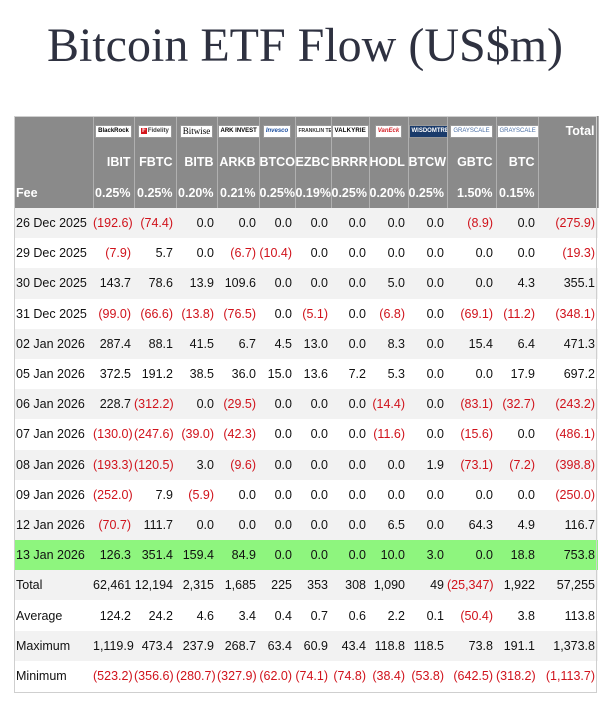 The image size is (610, 705). Describe the element at coordinates (53, 313) in the screenshot. I see `row-date: 31 Dec 2025` at that location.